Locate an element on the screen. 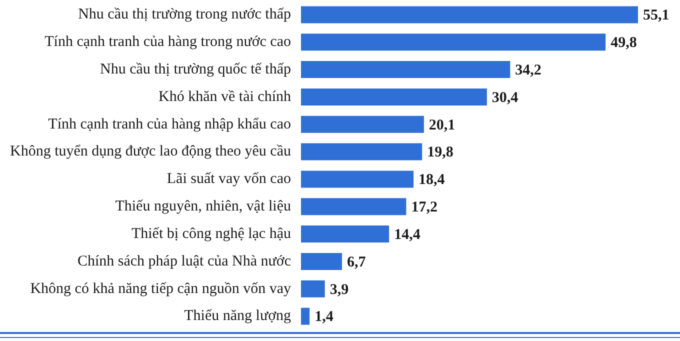  data-label: 6,7 is located at coordinates (356, 262).